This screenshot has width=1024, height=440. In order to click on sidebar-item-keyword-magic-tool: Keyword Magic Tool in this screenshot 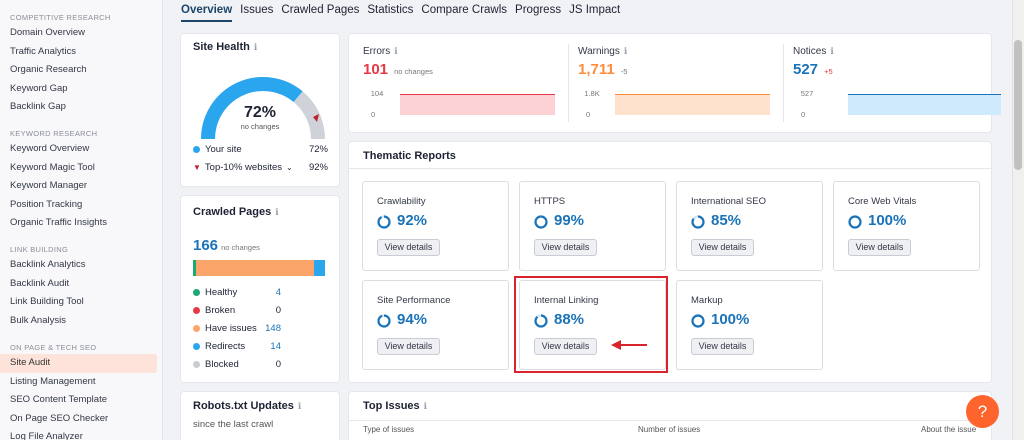, I will do `click(52, 167)`.